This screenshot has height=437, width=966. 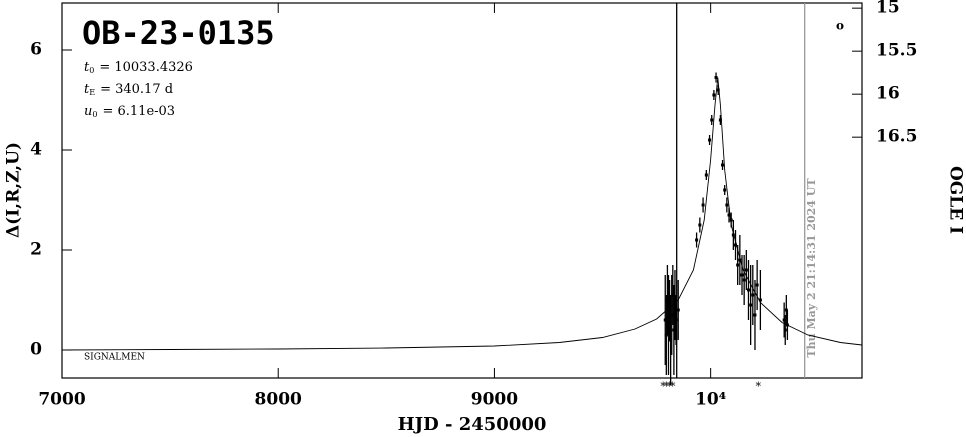 I want to click on chart-title: OB-23-0135, so click(x=178, y=33).